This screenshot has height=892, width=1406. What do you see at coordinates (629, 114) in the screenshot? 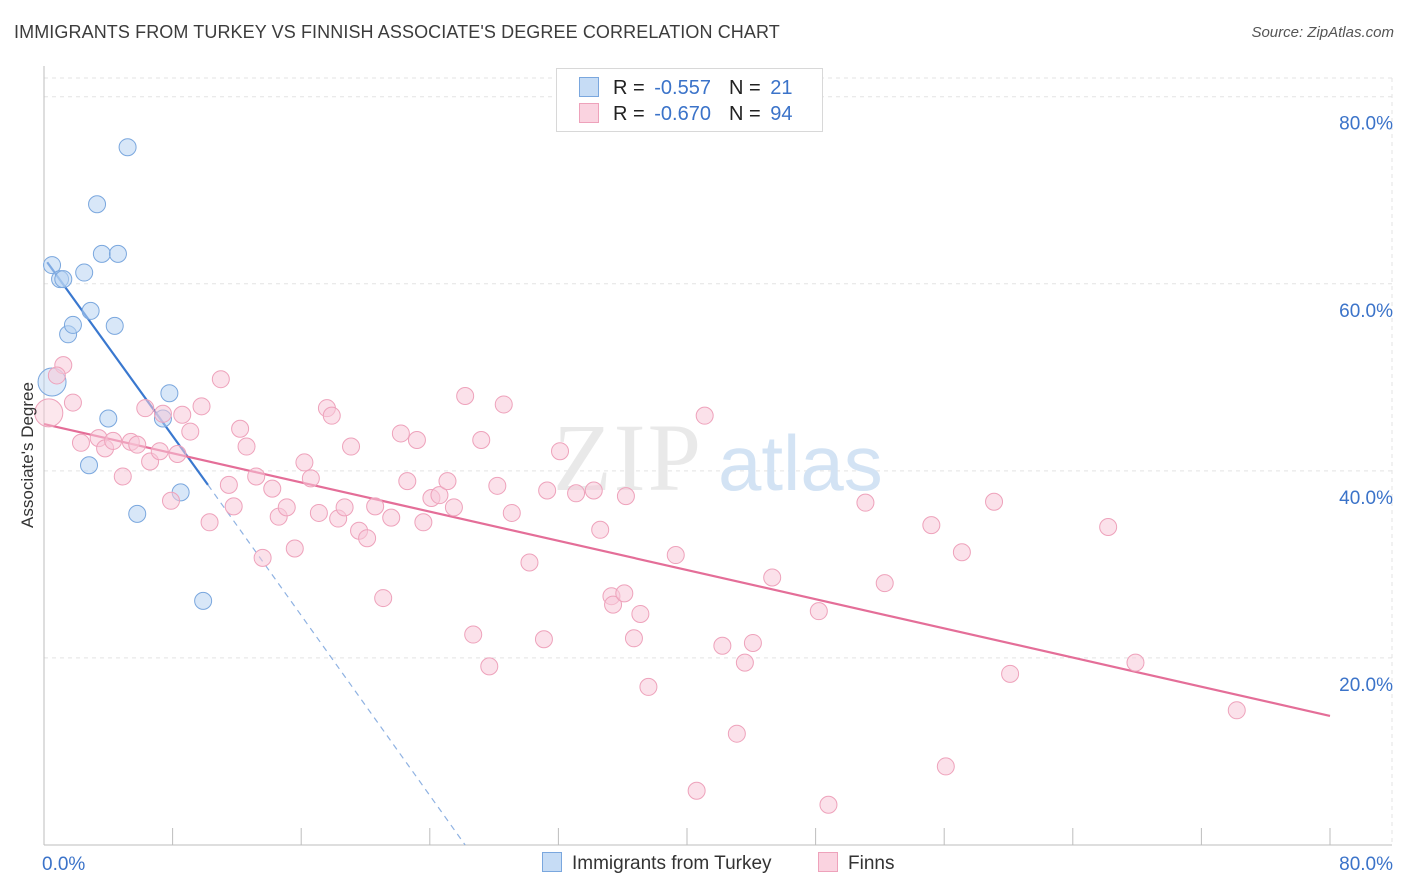
I see `legend-r-label: R =` at bounding box center [629, 114].